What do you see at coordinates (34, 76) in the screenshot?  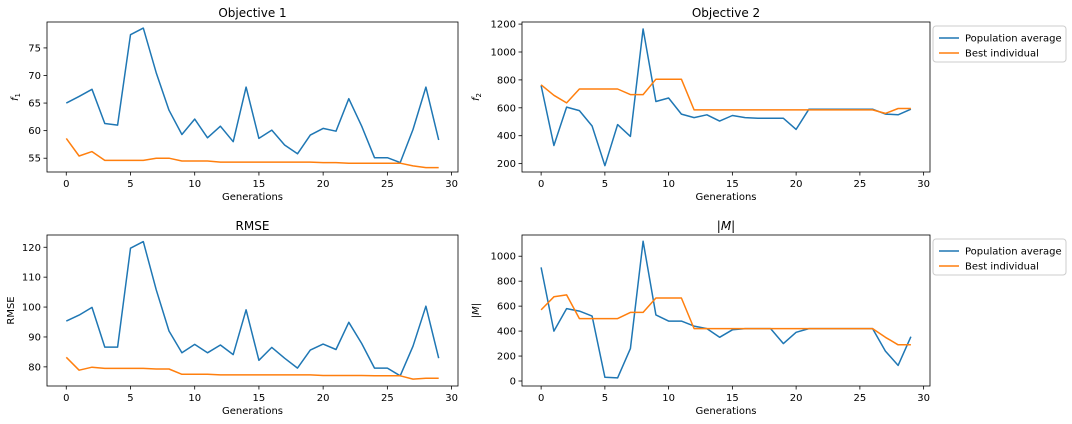 I see `y-tick-label: 70` at bounding box center [34, 76].